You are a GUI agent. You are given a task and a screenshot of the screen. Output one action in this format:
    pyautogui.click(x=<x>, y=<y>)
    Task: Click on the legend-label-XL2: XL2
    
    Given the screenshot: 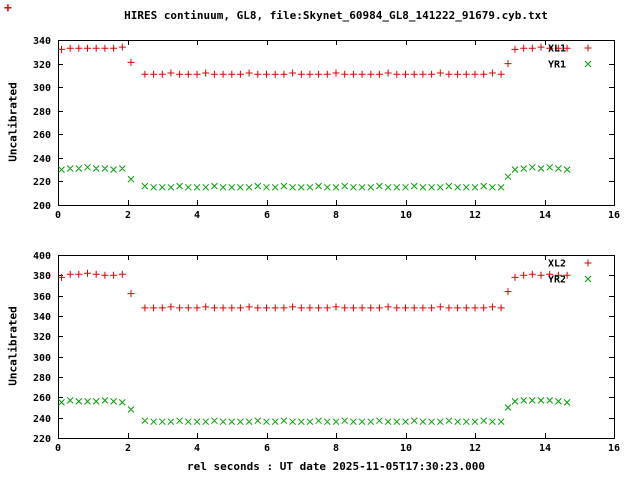 What is the action you would take?
    pyautogui.click(x=557, y=264)
    